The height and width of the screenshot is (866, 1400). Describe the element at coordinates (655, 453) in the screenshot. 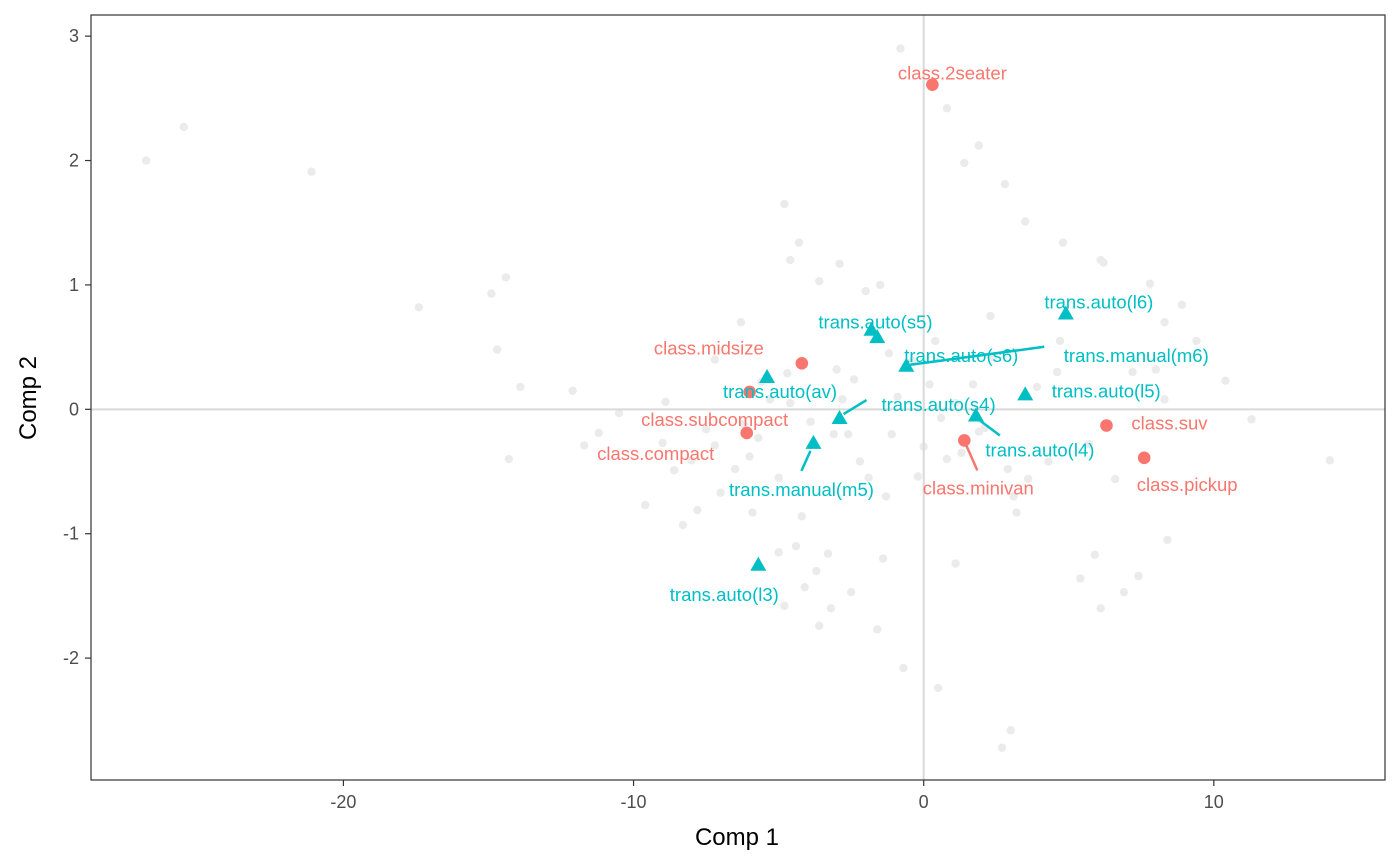

I see `point-label: class.compact` at that location.